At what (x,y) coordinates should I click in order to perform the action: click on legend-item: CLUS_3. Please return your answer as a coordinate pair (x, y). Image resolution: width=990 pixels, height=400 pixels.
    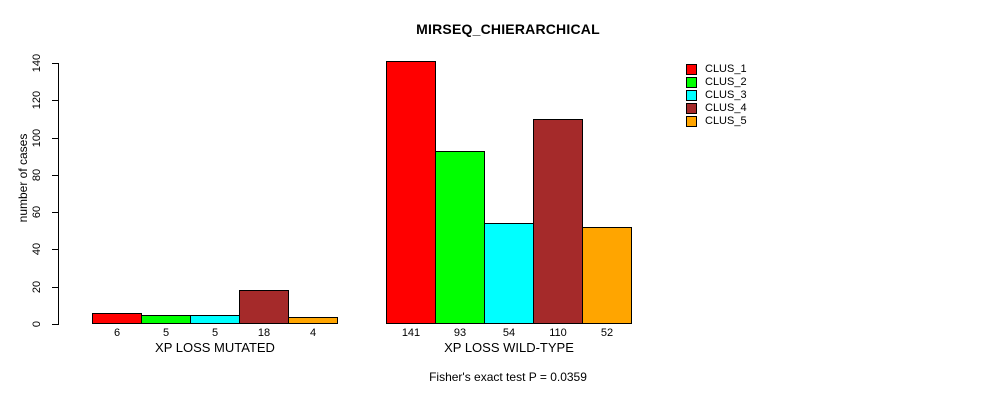
    Looking at the image, I should click on (716, 95).